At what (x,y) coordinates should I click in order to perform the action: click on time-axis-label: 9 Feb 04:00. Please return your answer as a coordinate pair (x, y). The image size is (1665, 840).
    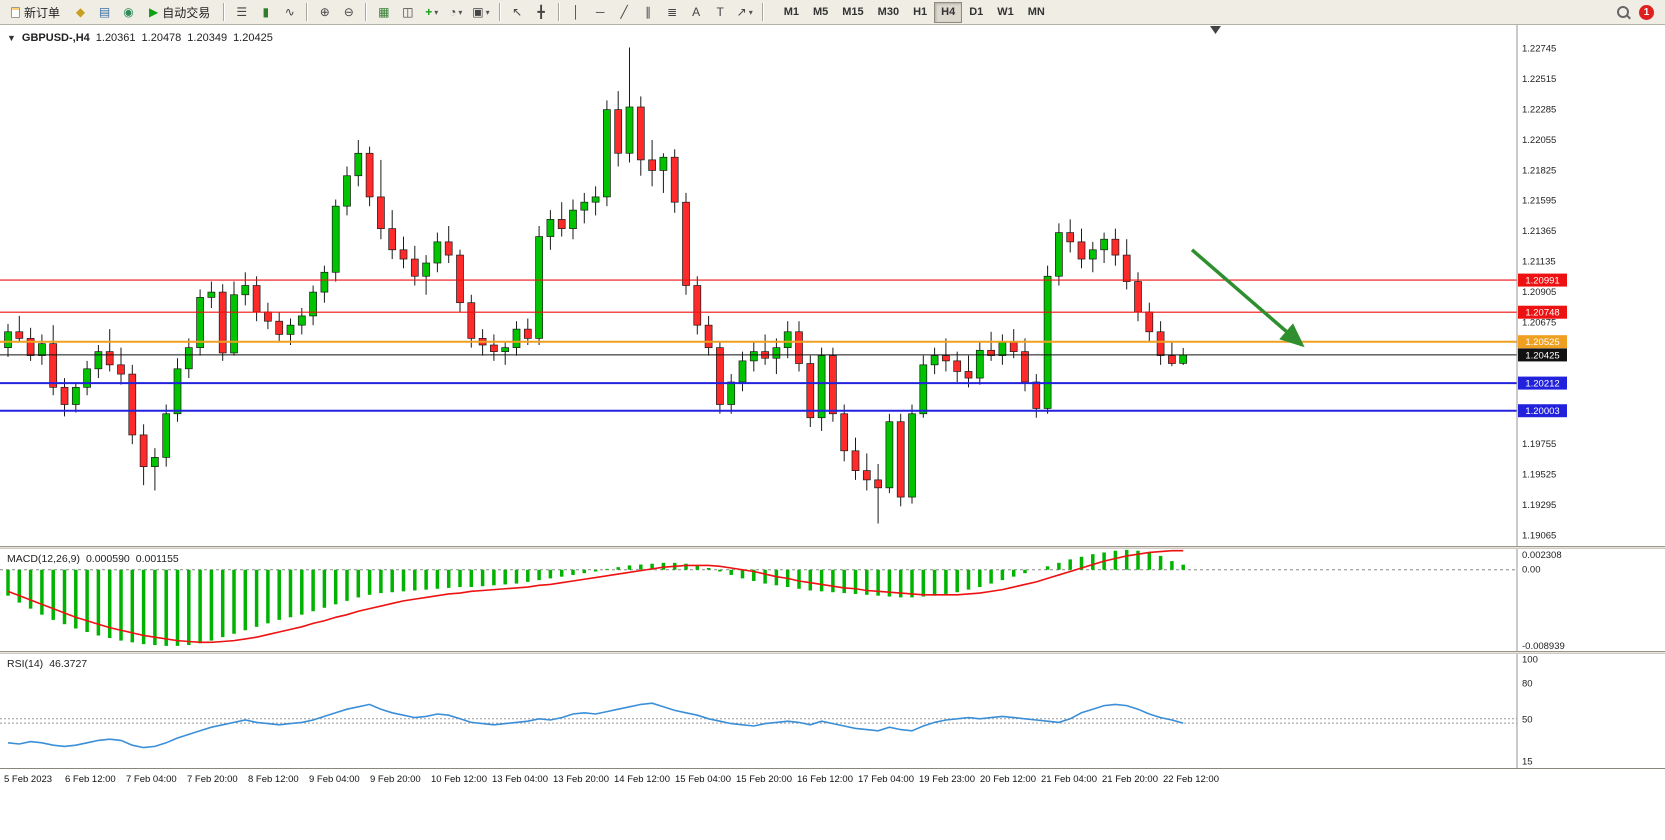
    Looking at the image, I should click on (334, 779).